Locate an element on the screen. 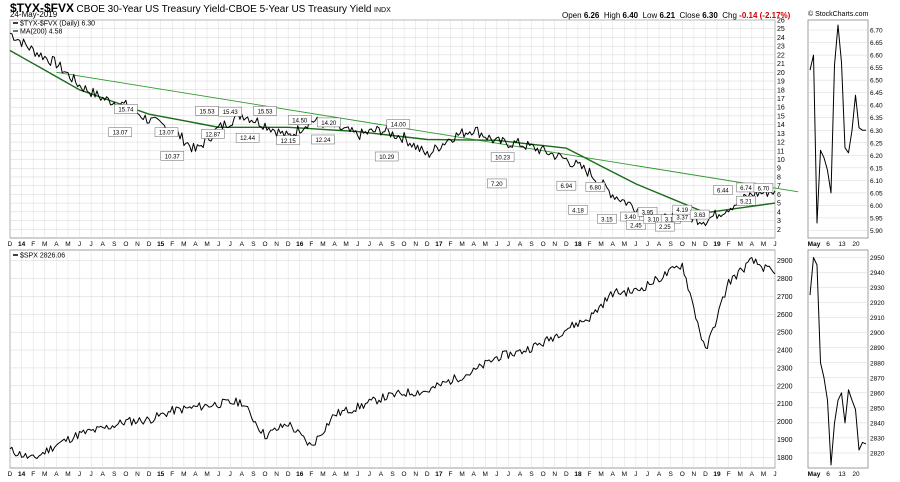 Image resolution: width=900 pixels, height=482 pixels. price-annotation-label: 5.21 is located at coordinates (746, 202).